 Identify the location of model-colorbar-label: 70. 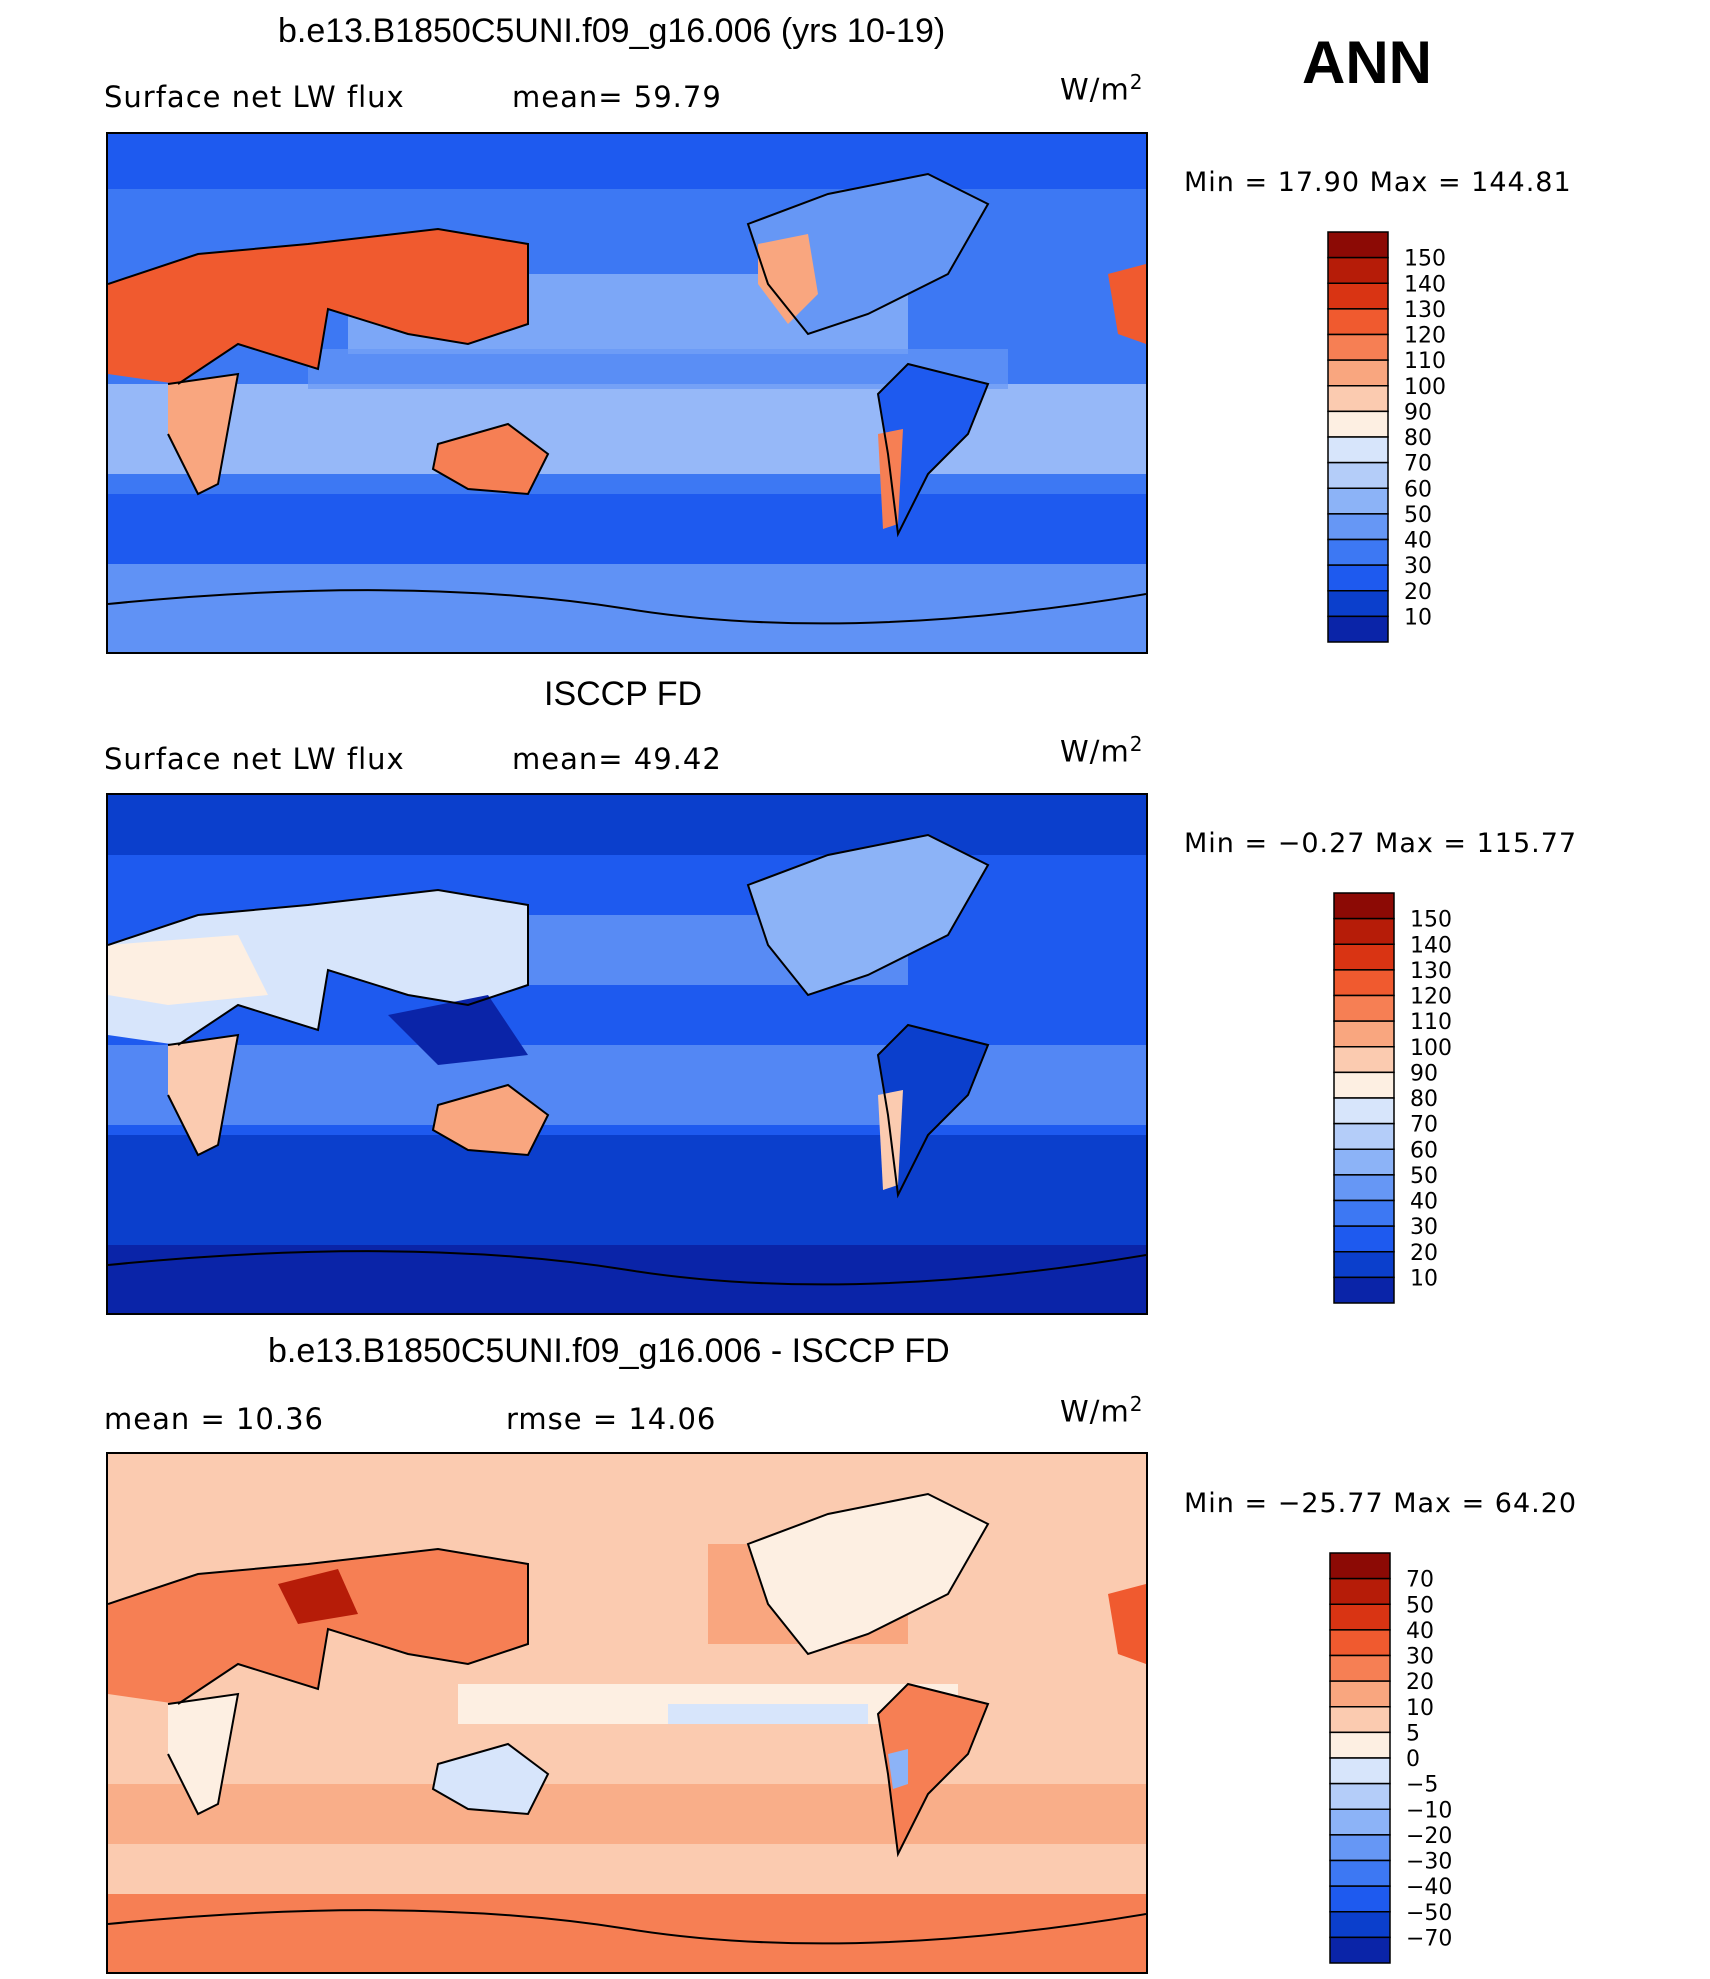
(1418, 464).